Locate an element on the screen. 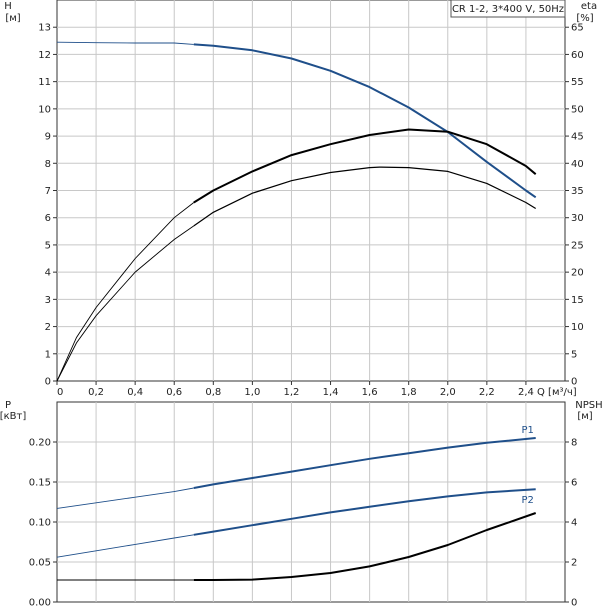 The height and width of the screenshot is (616, 615). left-tick-label: 9 is located at coordinates (48, 137).